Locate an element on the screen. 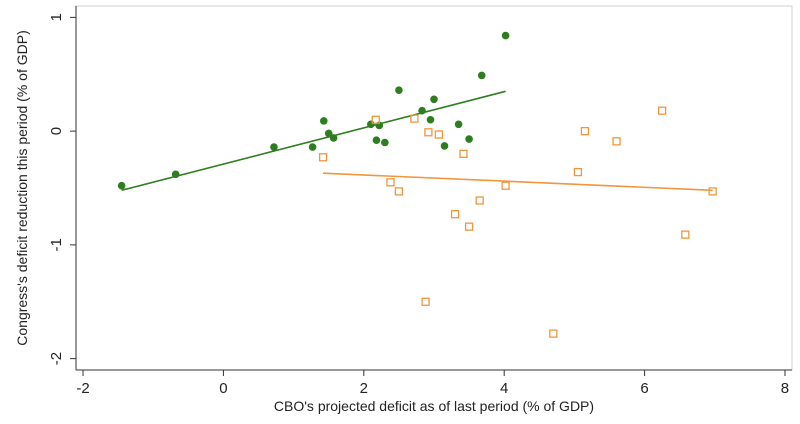 The width and height of the screenshot is (800, 424). x-axis-ticks: -2 0 2 4 6 8 is located at coordinates (432, 383).